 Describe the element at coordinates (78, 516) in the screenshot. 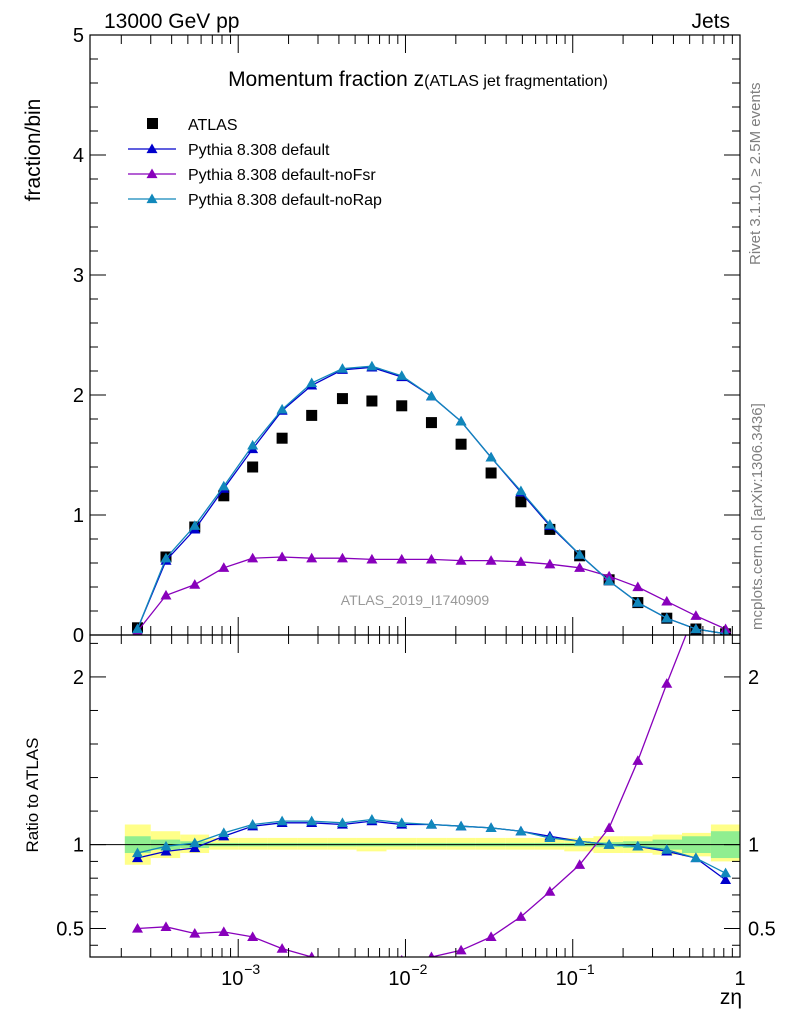

I see `main-ytick-label: 1` at that location.